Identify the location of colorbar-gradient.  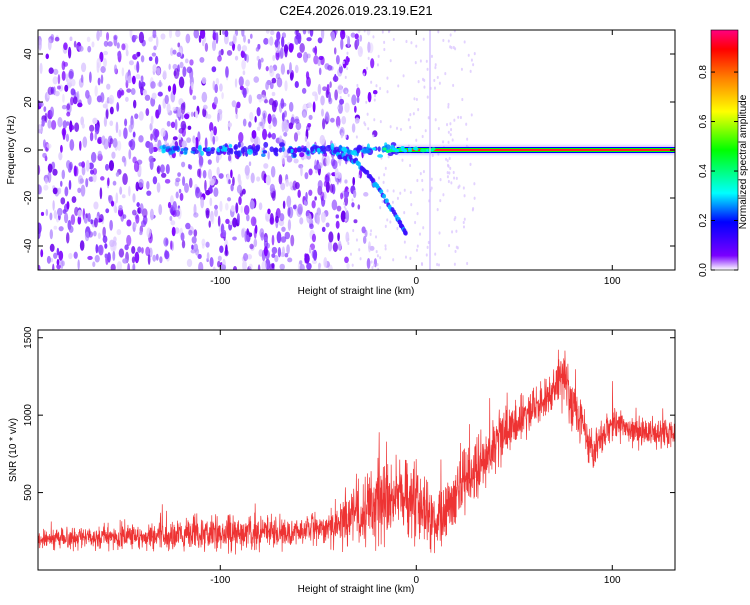
(724, 150).